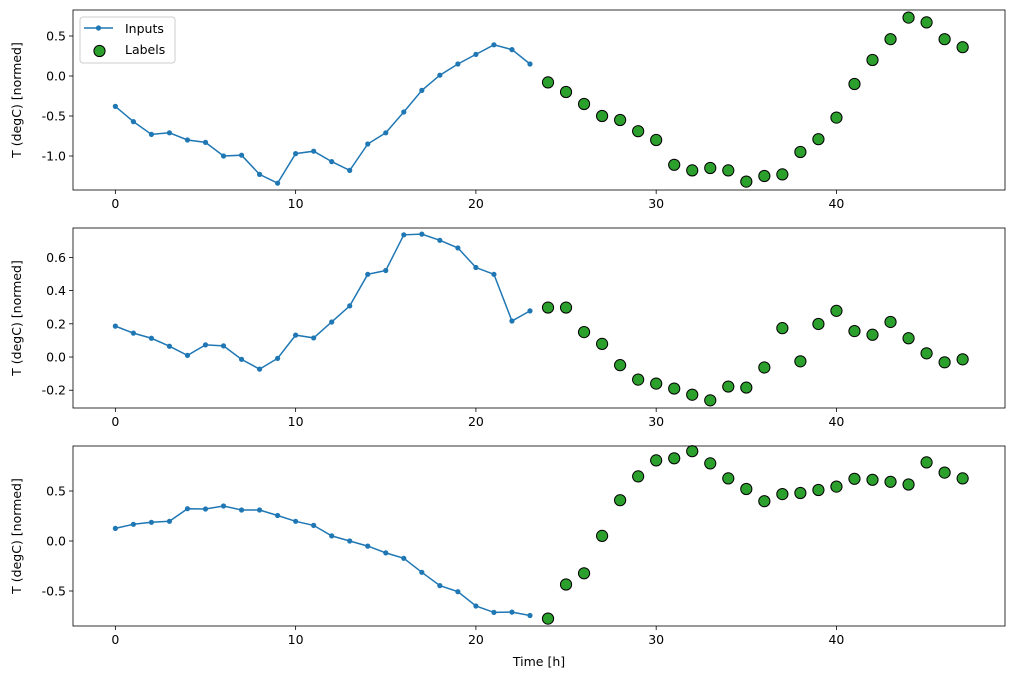  What do you see at coordinates (56, 36) in the screenshot?
I see `y-tick-label: 0.5` at bounding box center [56, 36].